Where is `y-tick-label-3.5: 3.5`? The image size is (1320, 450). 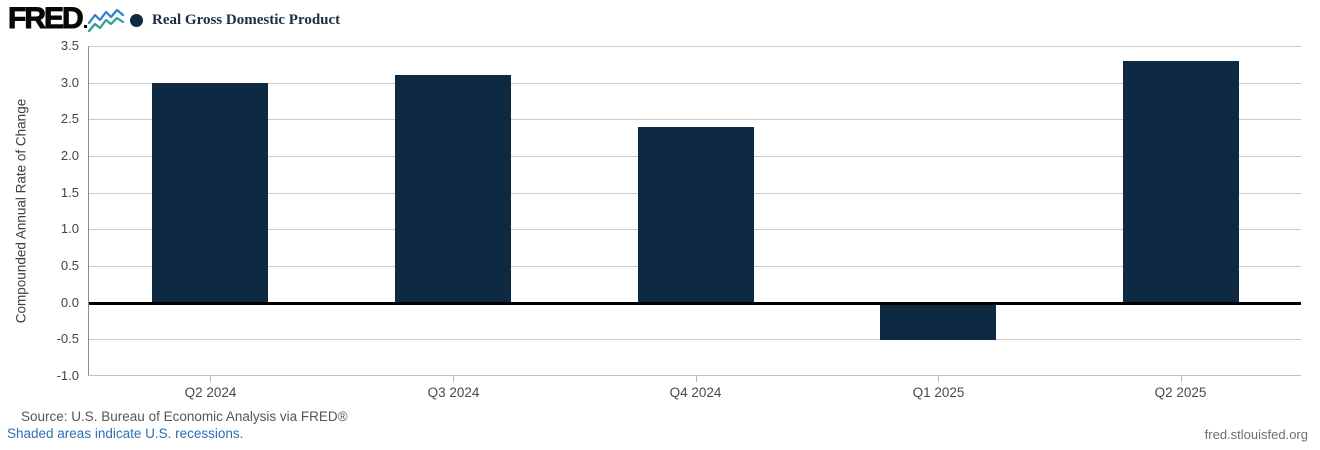
y-tick-label-3.5: 3.5 is located at coordinates (69, 45).